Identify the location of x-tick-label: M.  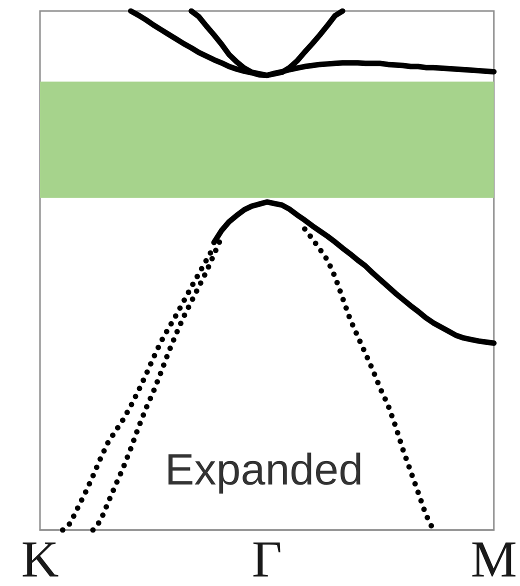
(494, 559).